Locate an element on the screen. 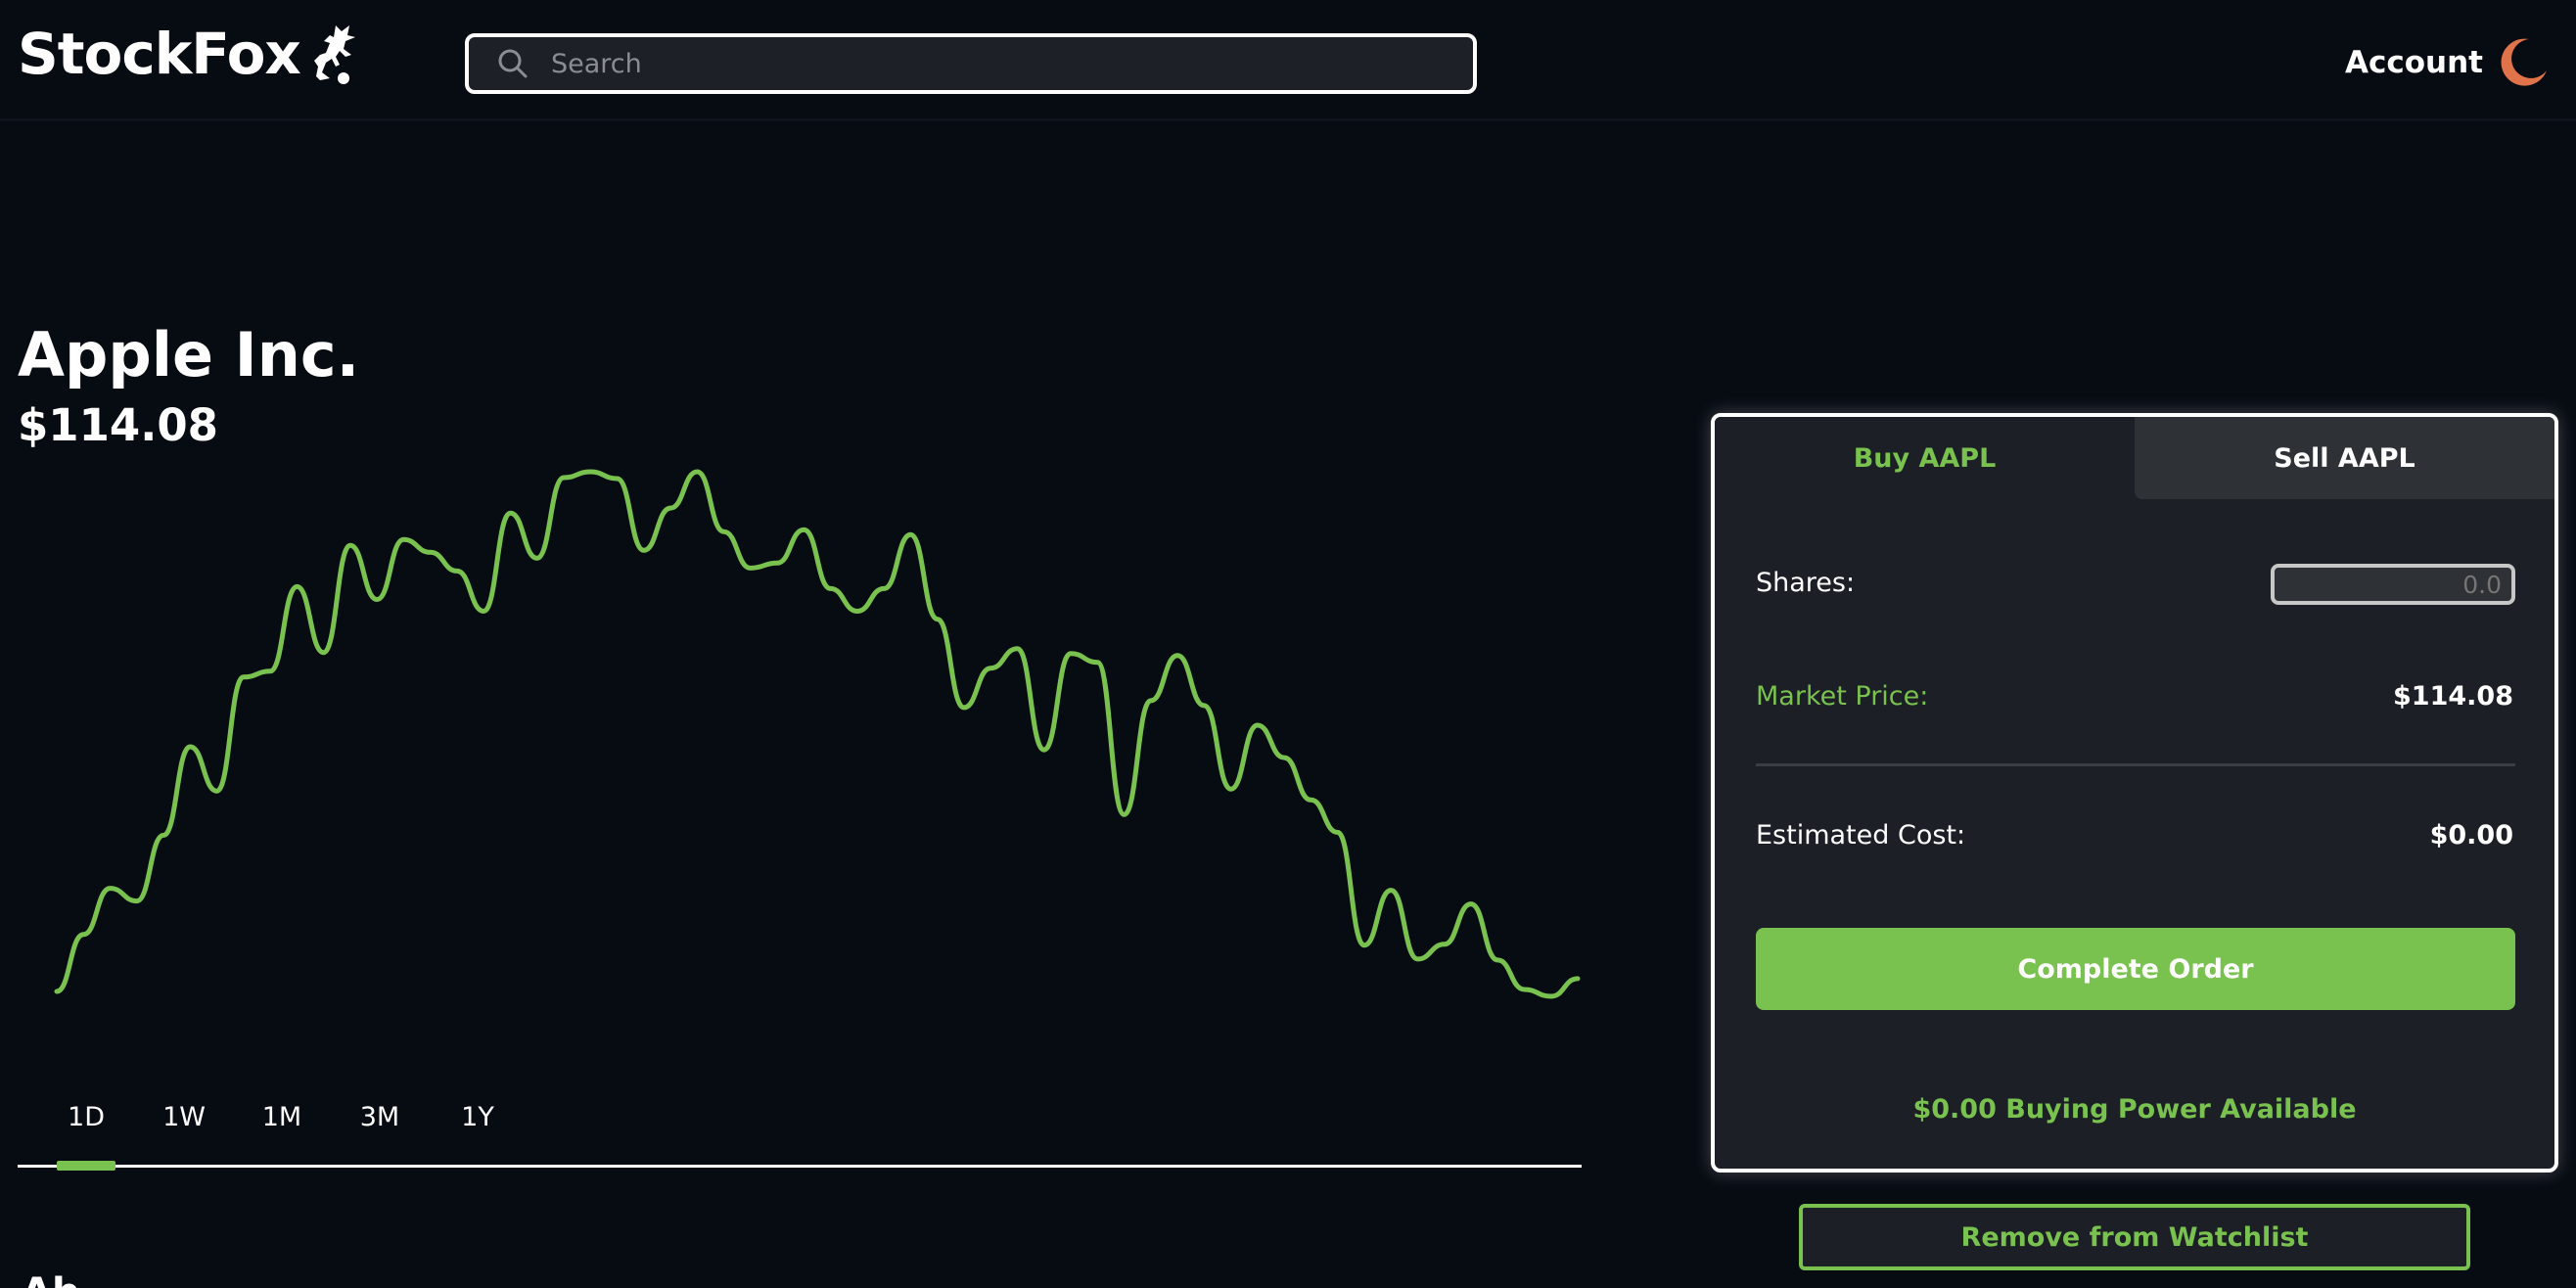  buying-power-text: $0.00 Buying Power Available is located at coordinates (2134, 1110).